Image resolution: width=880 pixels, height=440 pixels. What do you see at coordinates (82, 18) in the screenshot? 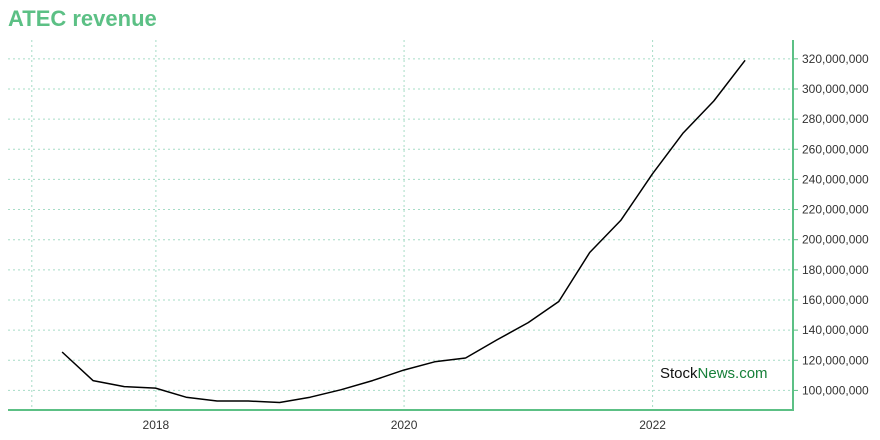
I see `chart-title: ATEC revenue` at bounding box center [82, 18].